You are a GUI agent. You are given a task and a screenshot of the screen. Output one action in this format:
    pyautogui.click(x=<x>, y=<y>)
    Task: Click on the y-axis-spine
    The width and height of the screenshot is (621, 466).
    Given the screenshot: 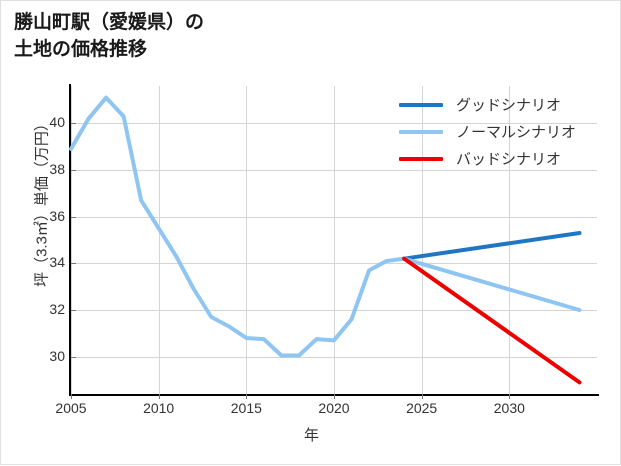 What is the action you would take?
    pyautogui.click(x=70, y=240)
    